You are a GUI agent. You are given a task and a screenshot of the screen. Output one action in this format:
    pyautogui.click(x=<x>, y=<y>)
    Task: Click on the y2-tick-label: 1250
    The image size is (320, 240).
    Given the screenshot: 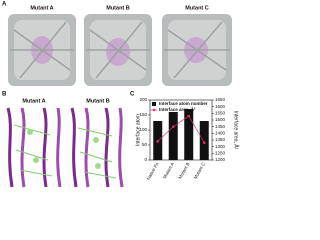 What is the action you would take?
    pyautogui.click(x=220, y=153)
    